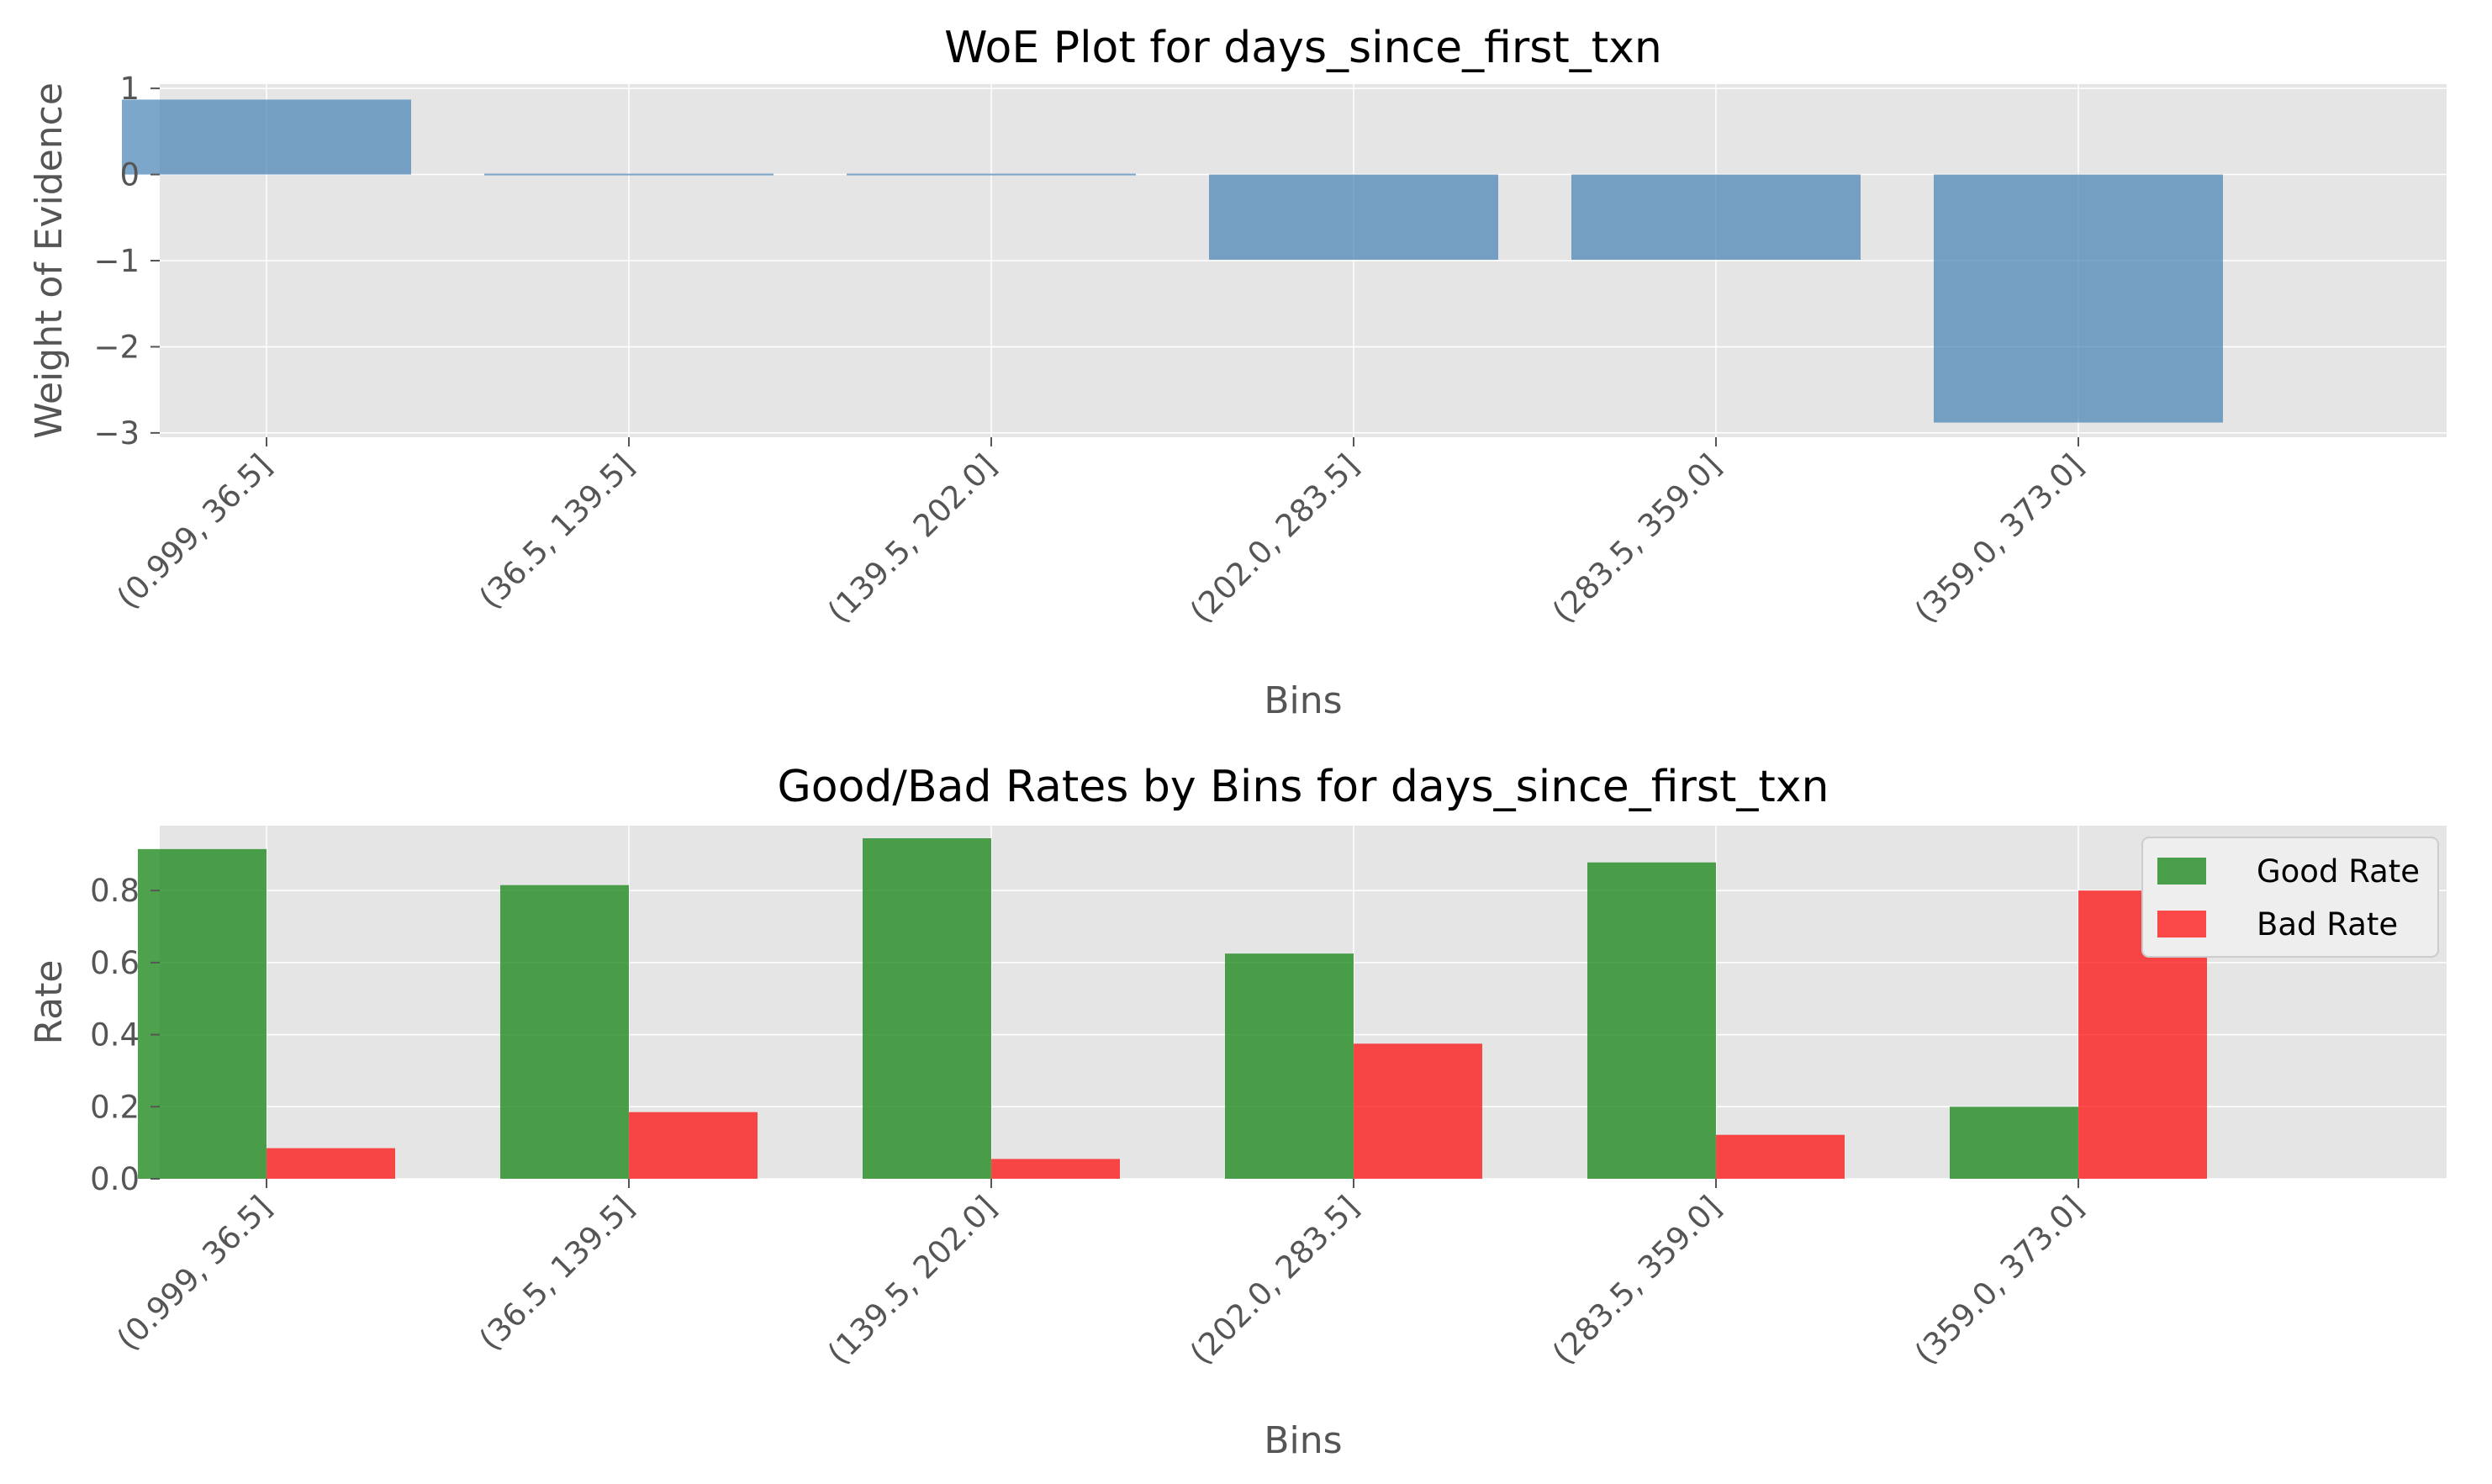  What do you see at coordinates (1636, 538) in the screenshot?
I see `woe-x-tick-label: (283.5, 359.0]` at bounding box center [1636, 538].